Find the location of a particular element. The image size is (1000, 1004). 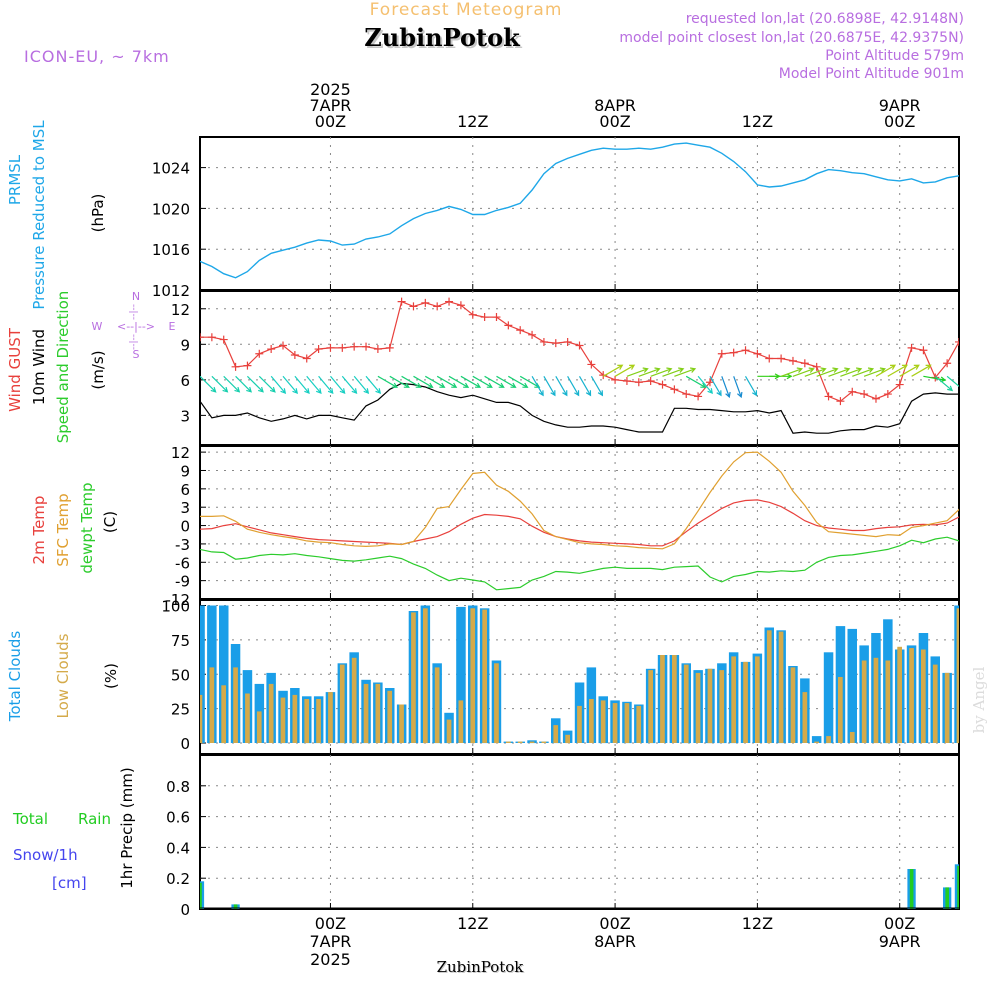

gust-line is located at coordinates (579, 351).